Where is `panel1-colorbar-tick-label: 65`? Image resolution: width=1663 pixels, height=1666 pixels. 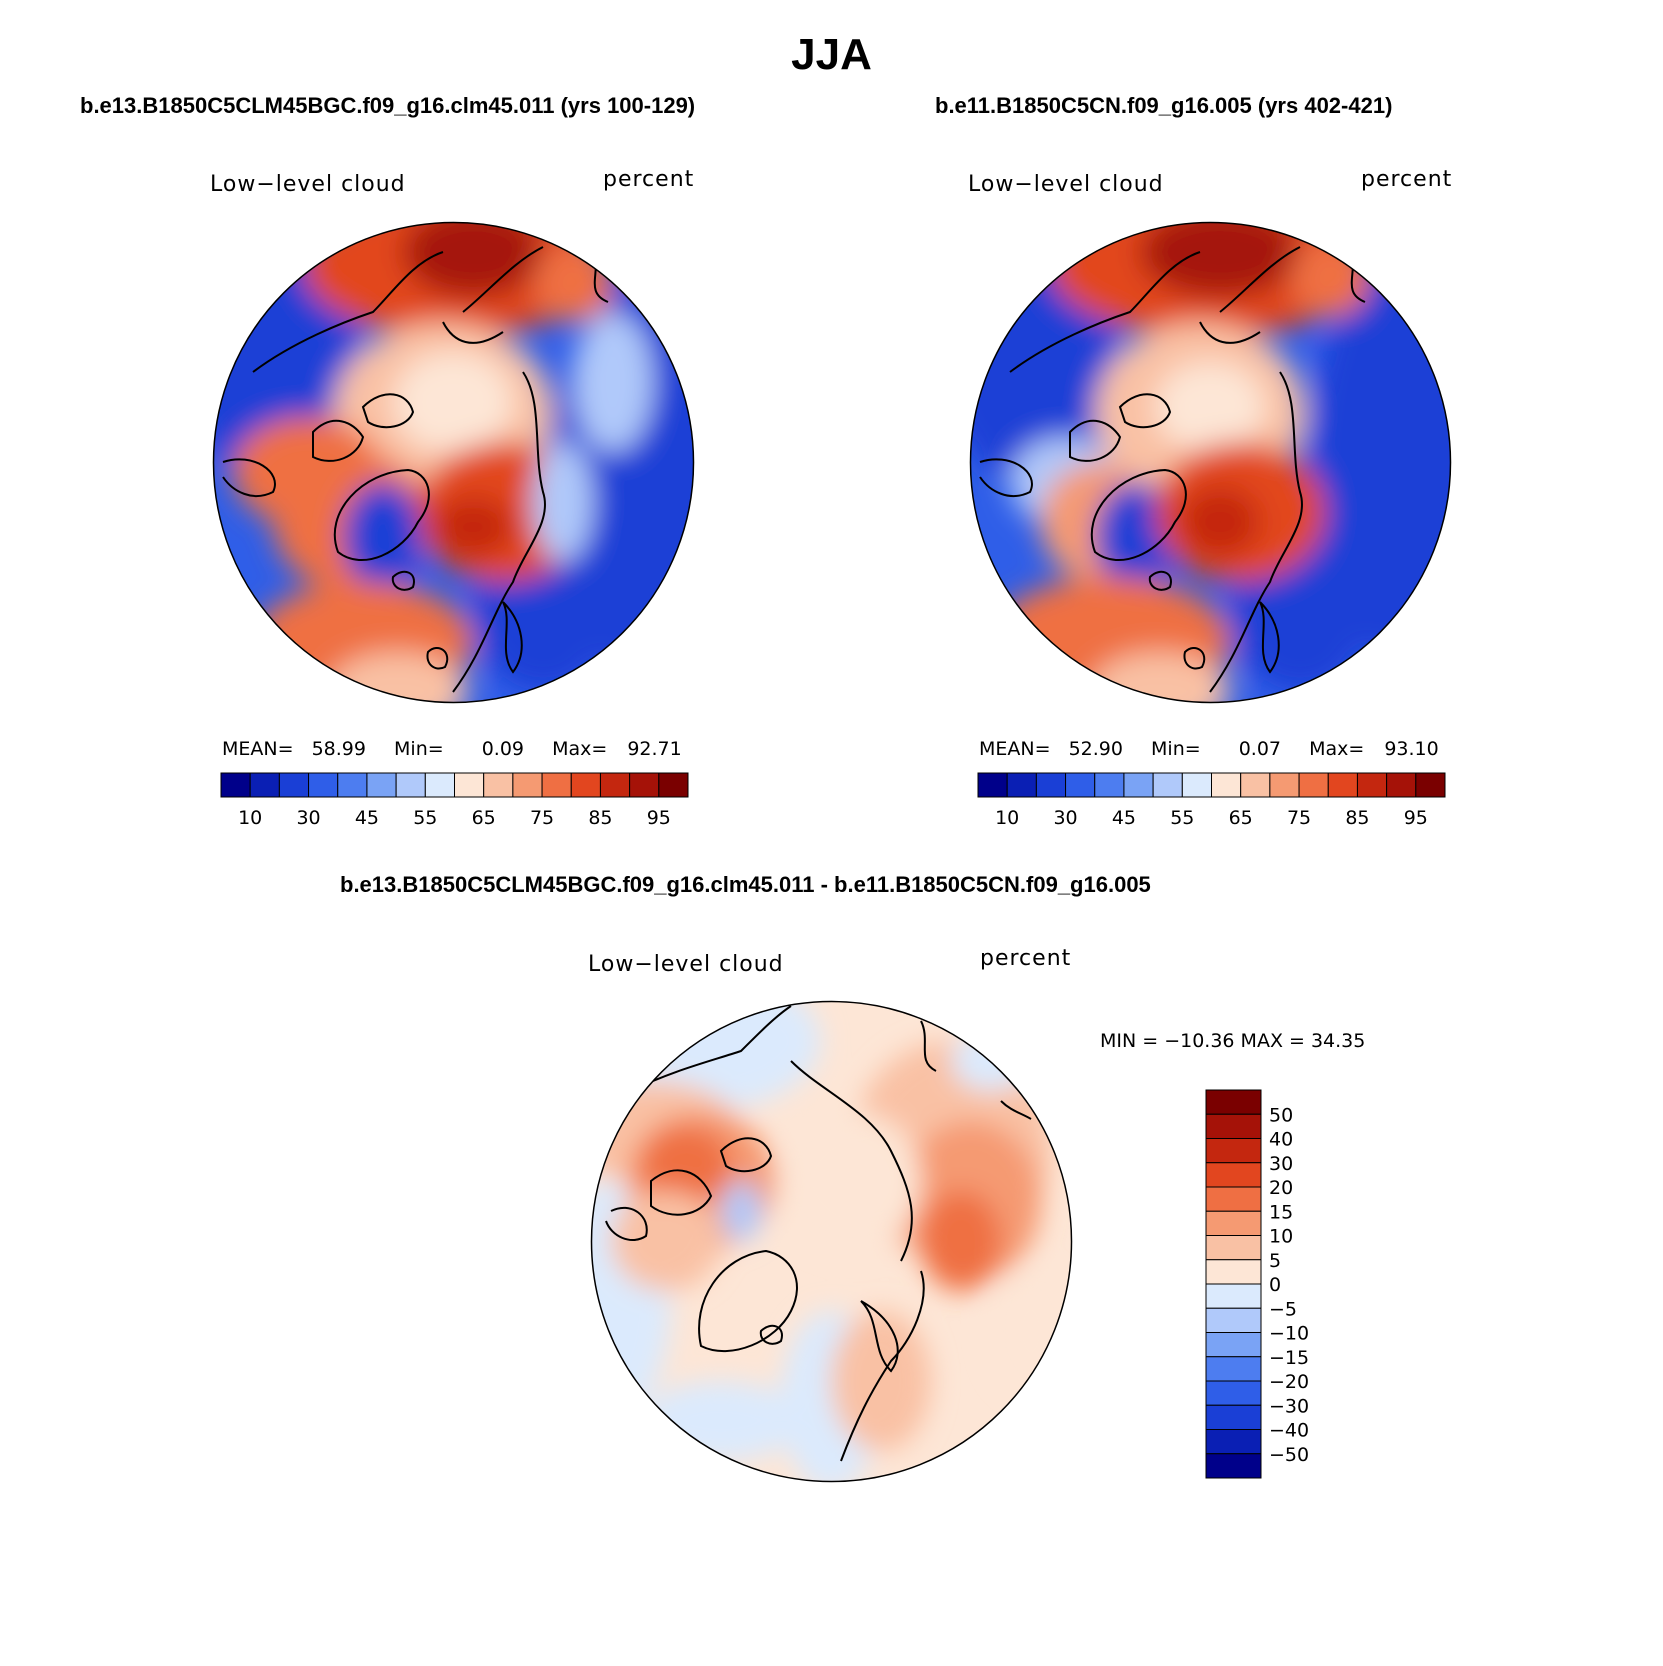 panel1-colorbar-tick-label: 65 is located at coordinates (484, 818).